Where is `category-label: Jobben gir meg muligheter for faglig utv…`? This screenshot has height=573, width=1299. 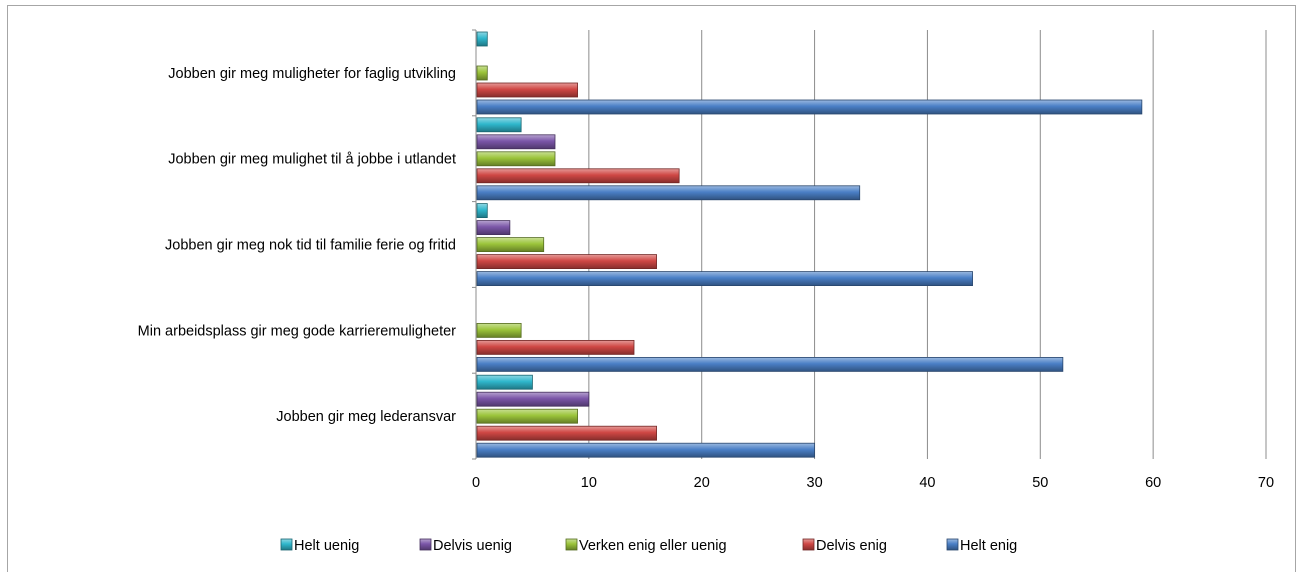
category-label: Jobben gir meg muligheter for faglig utv… is located at coordinates (312, 74).